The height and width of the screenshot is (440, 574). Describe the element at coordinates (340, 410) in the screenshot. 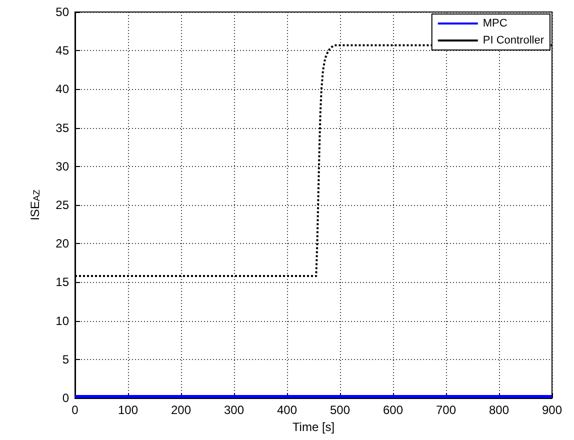

I see `x-tick-label: 500` at that location.